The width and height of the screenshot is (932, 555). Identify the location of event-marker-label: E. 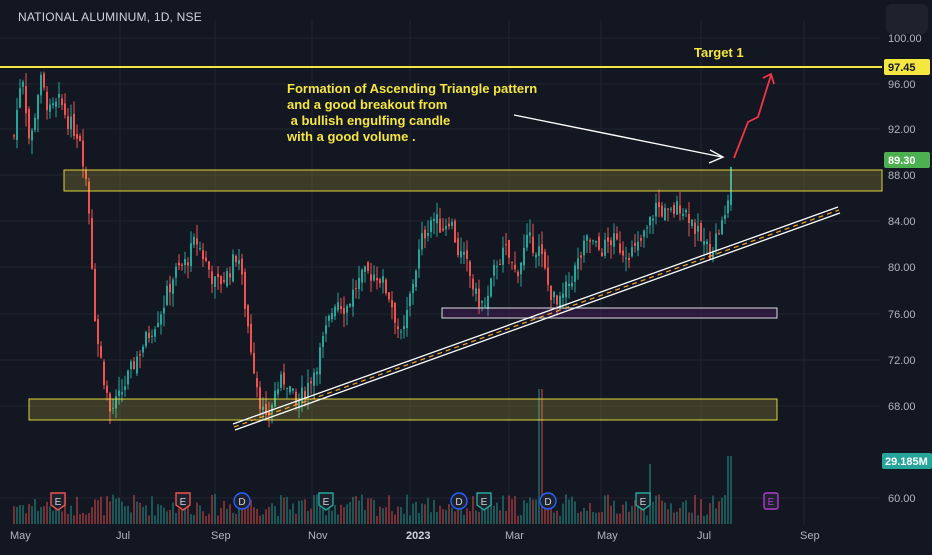
(643, 502).